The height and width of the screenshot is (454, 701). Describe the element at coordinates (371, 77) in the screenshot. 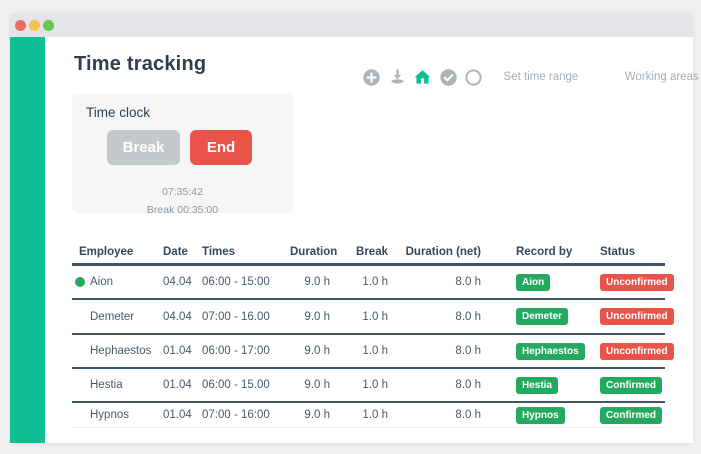

I see `add-circle-icon` at that location.